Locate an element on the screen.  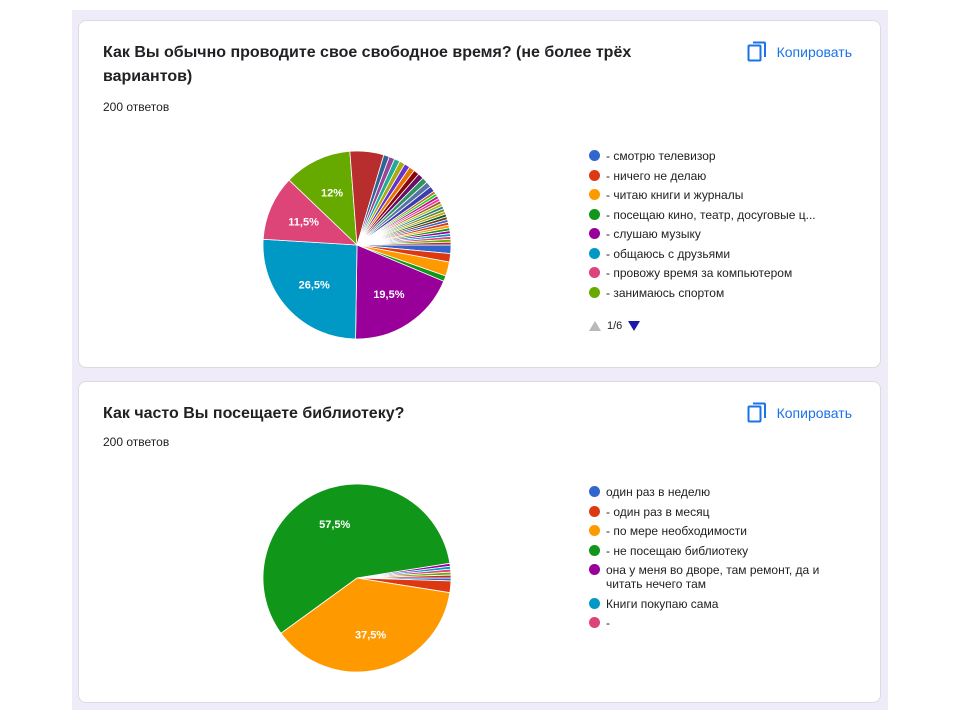
legend-item: один раз в неделю is located at coordinates (722, 492).